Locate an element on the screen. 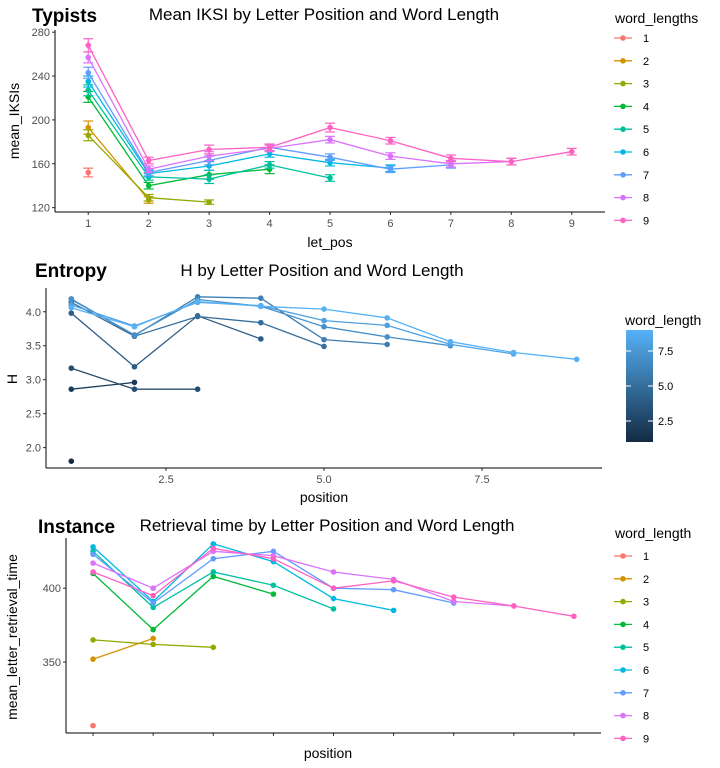 This screenshot has height=768, width=720. chart-title: H by Letter Position and Word Length is located at coordinates (321, 270).